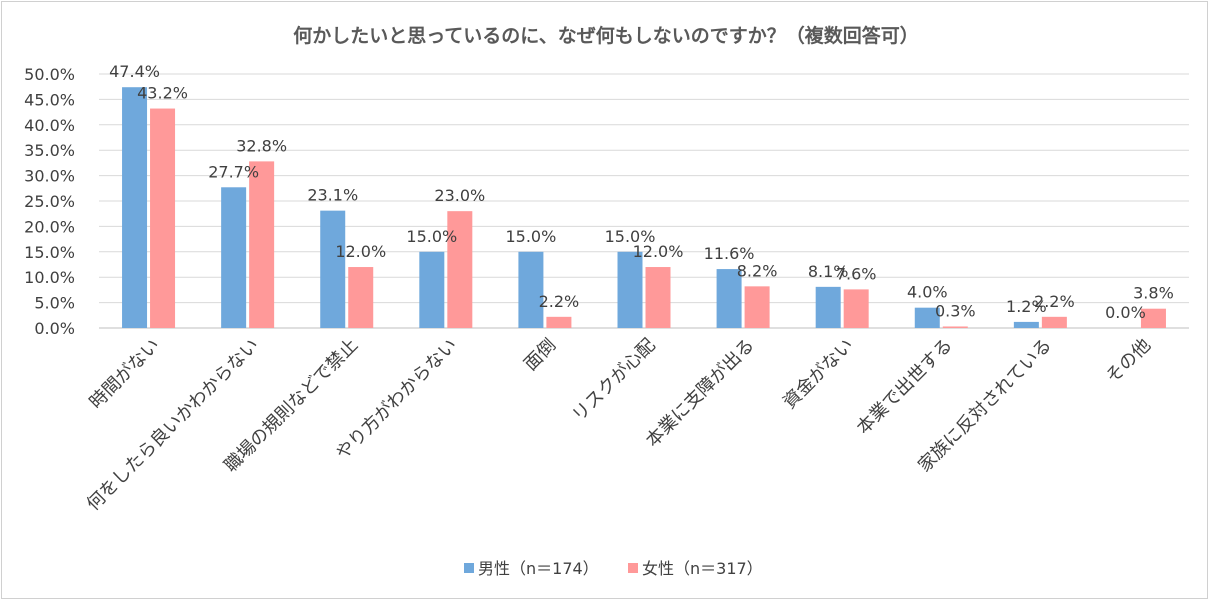 This screenshot has width=1211, height=602. Describe the element at coordinates (1153, 293) in the screenshot. I see `data-label-female: 3.8%` at that location.